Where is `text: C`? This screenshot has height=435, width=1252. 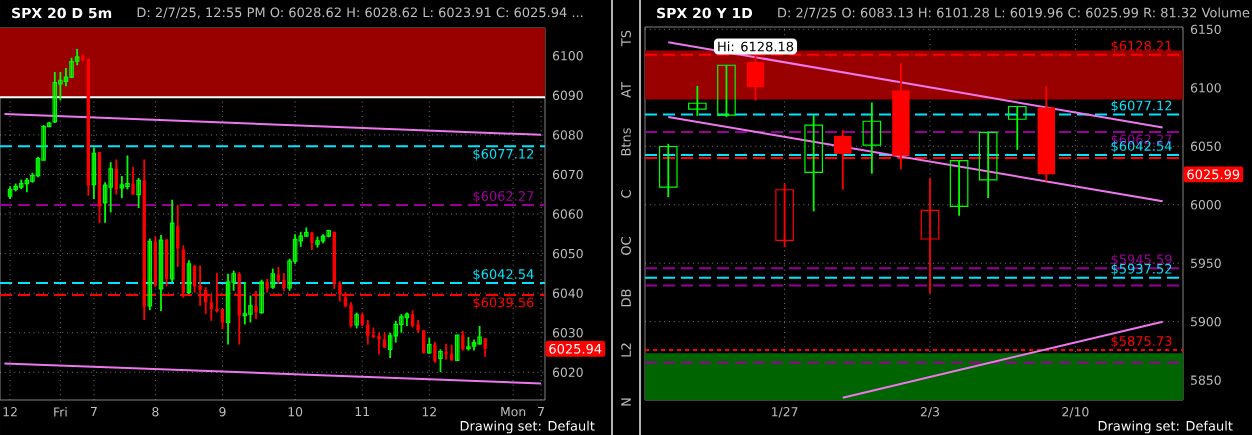
text: C is located at coordinates (626, 194).